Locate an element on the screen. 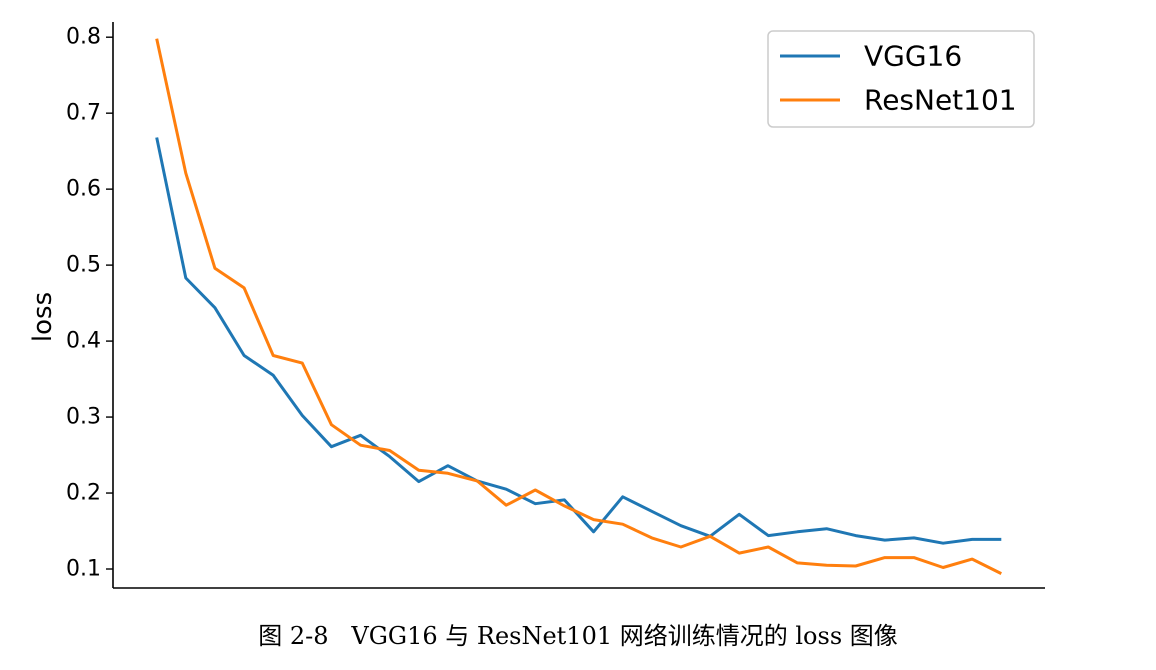  y-tick-label: 0.5 is located at coordinates (83, 265).